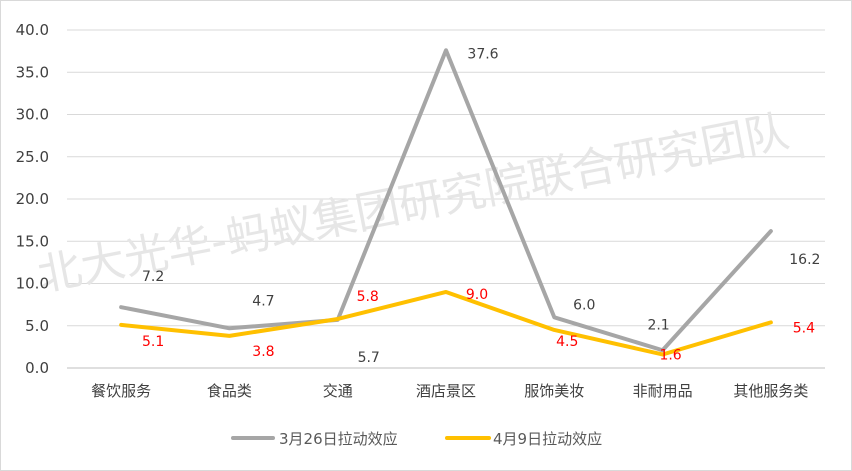  Describe the element at coordinates (368, 297) in the screenshot. I see `data-label: 5.8` at that location.